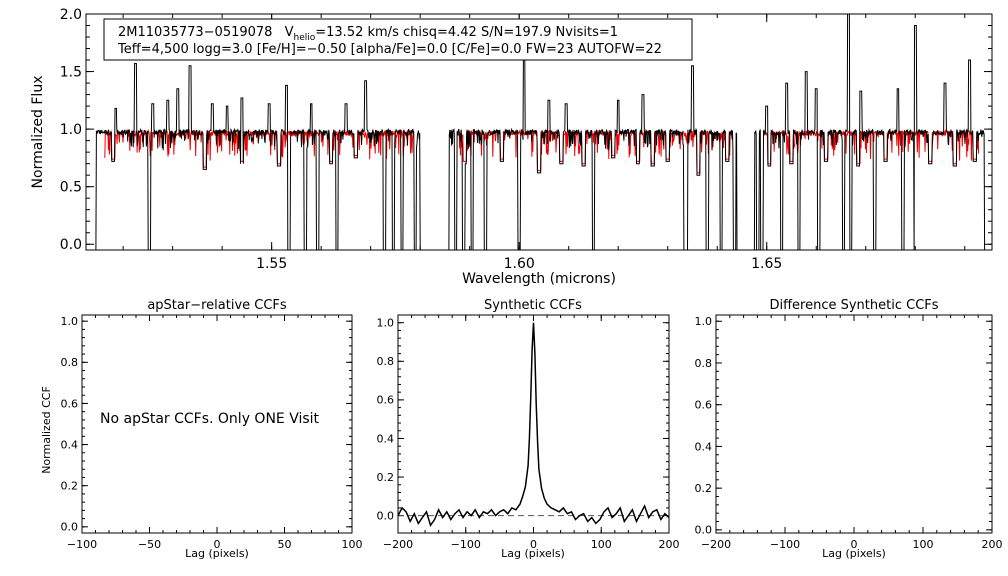 This screenshot has width=1008, height=576. I want to click on synthetic-ytick-label: 0.2, so click(386, 477).